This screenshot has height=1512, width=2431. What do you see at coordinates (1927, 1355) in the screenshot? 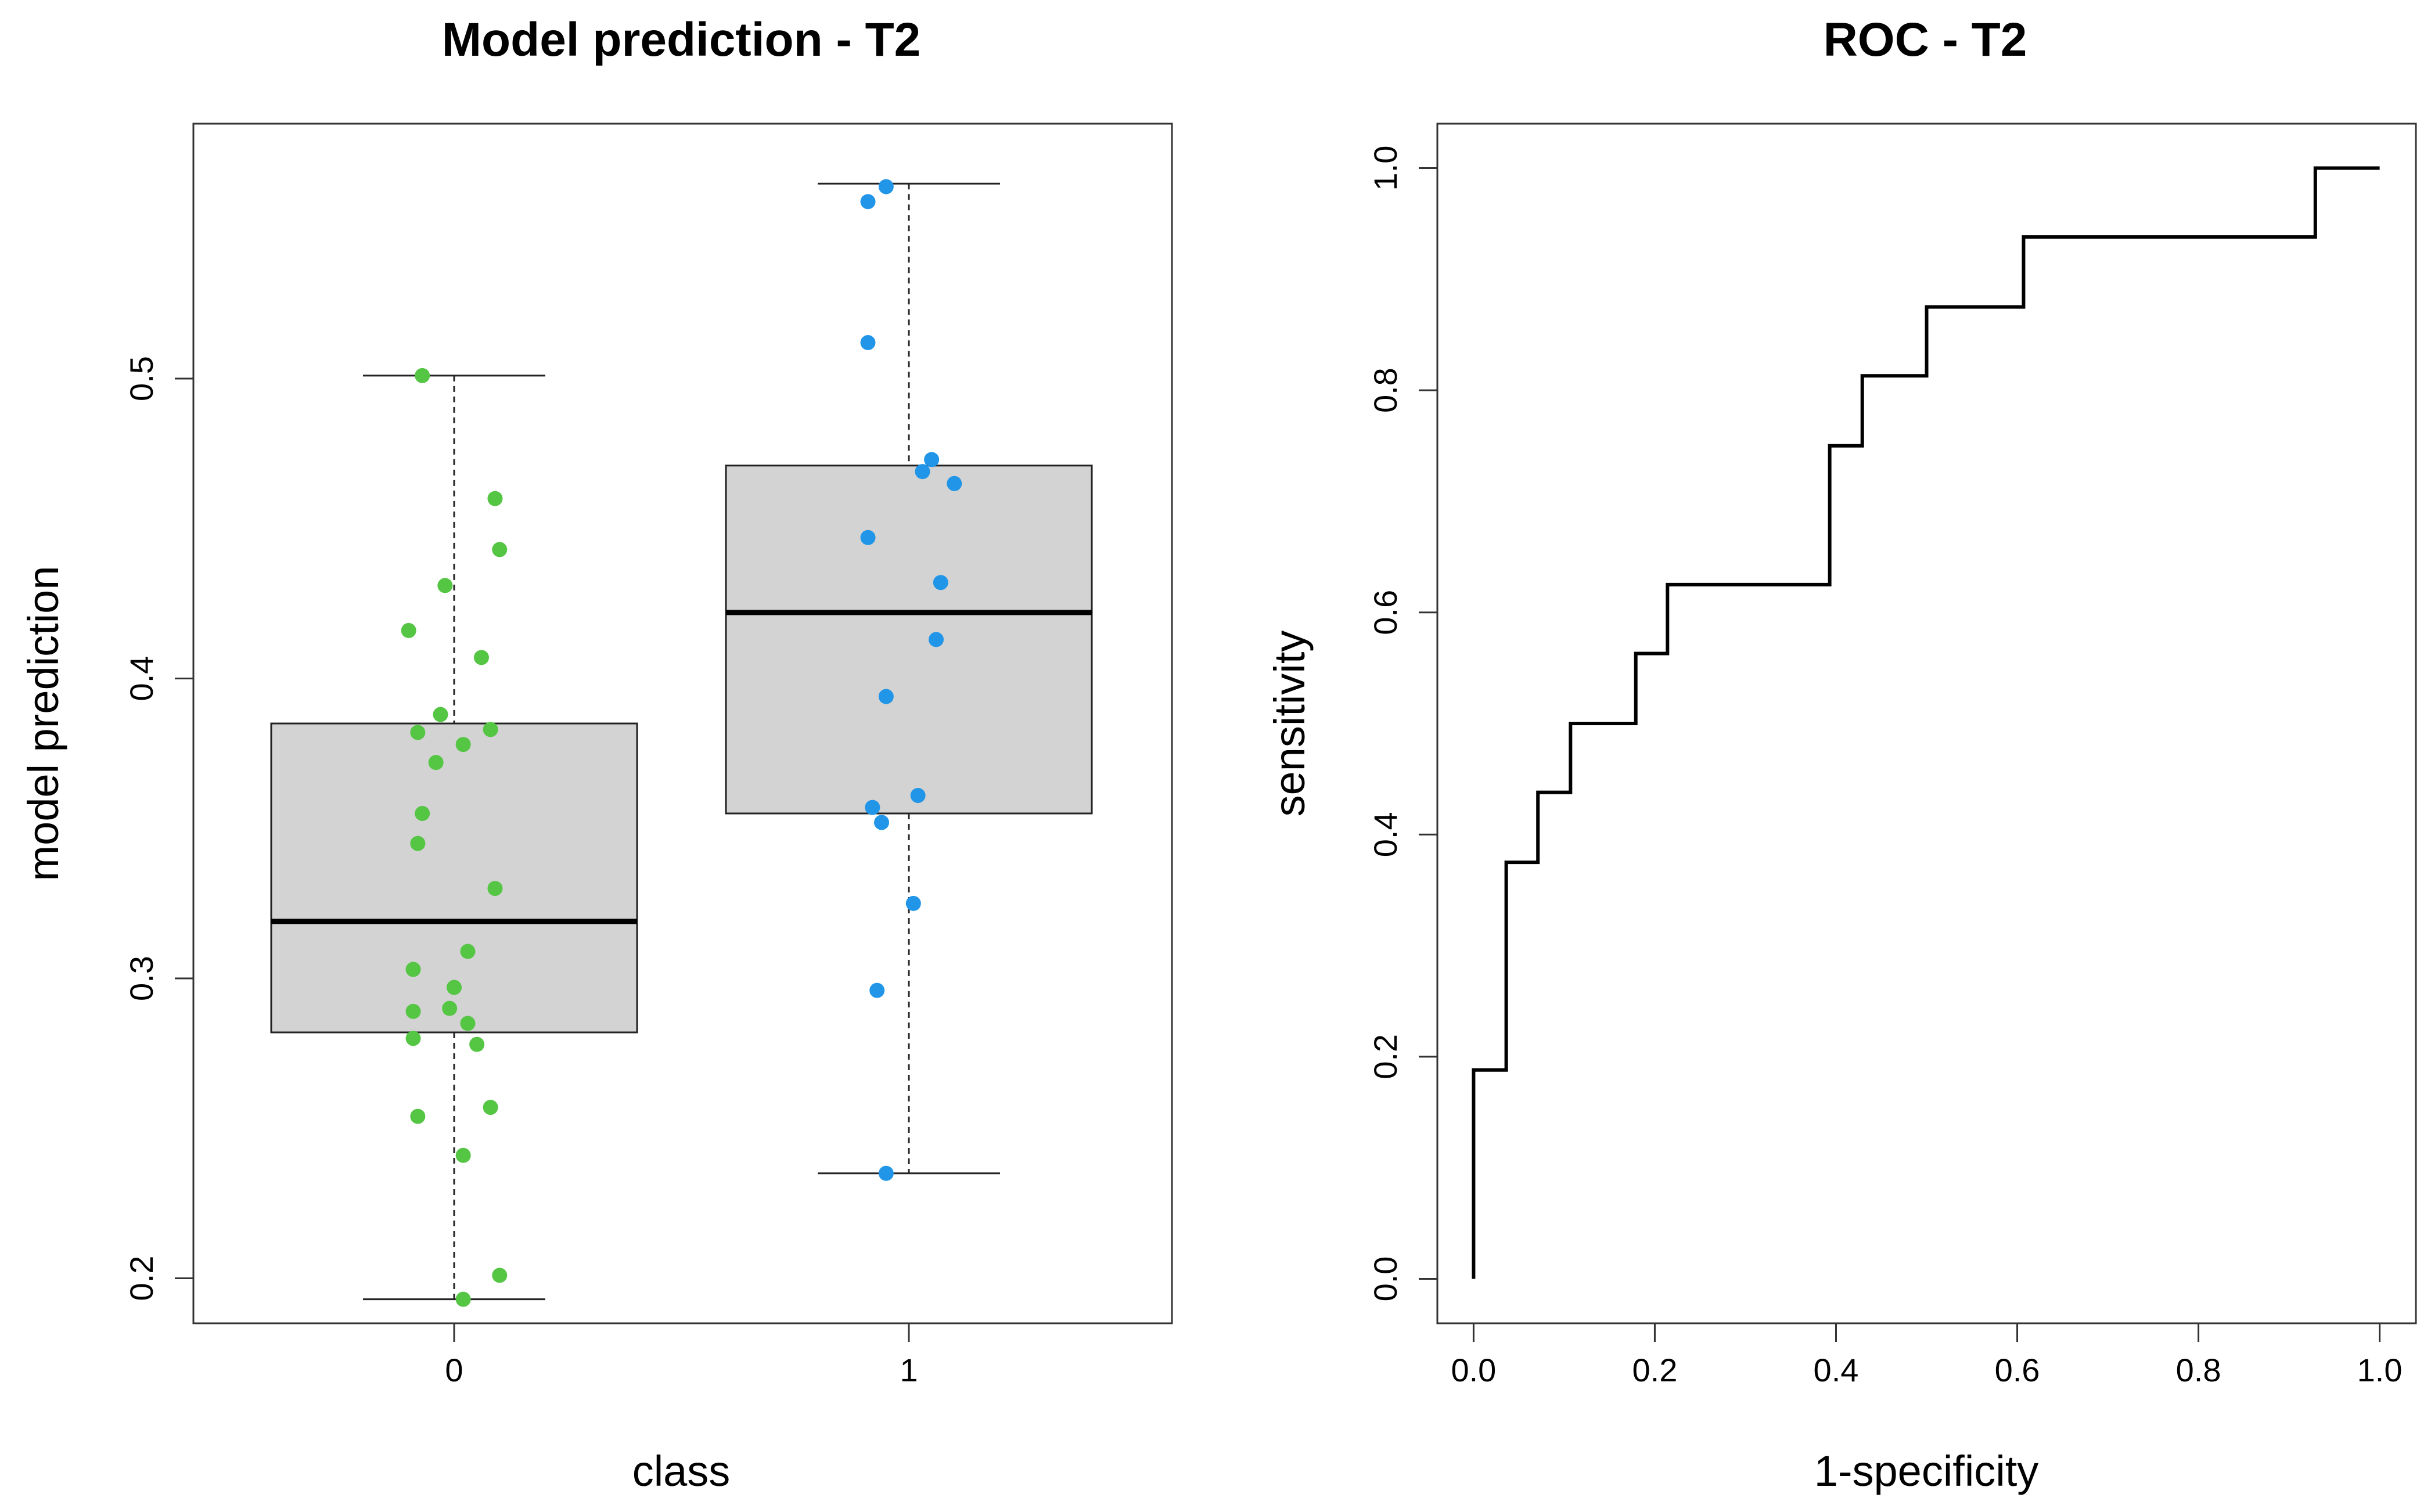
I see `roc-x-axis: 0.0 0.2 0.4 0.6 0.8 1.0` at bounding box center [1927, 1355].